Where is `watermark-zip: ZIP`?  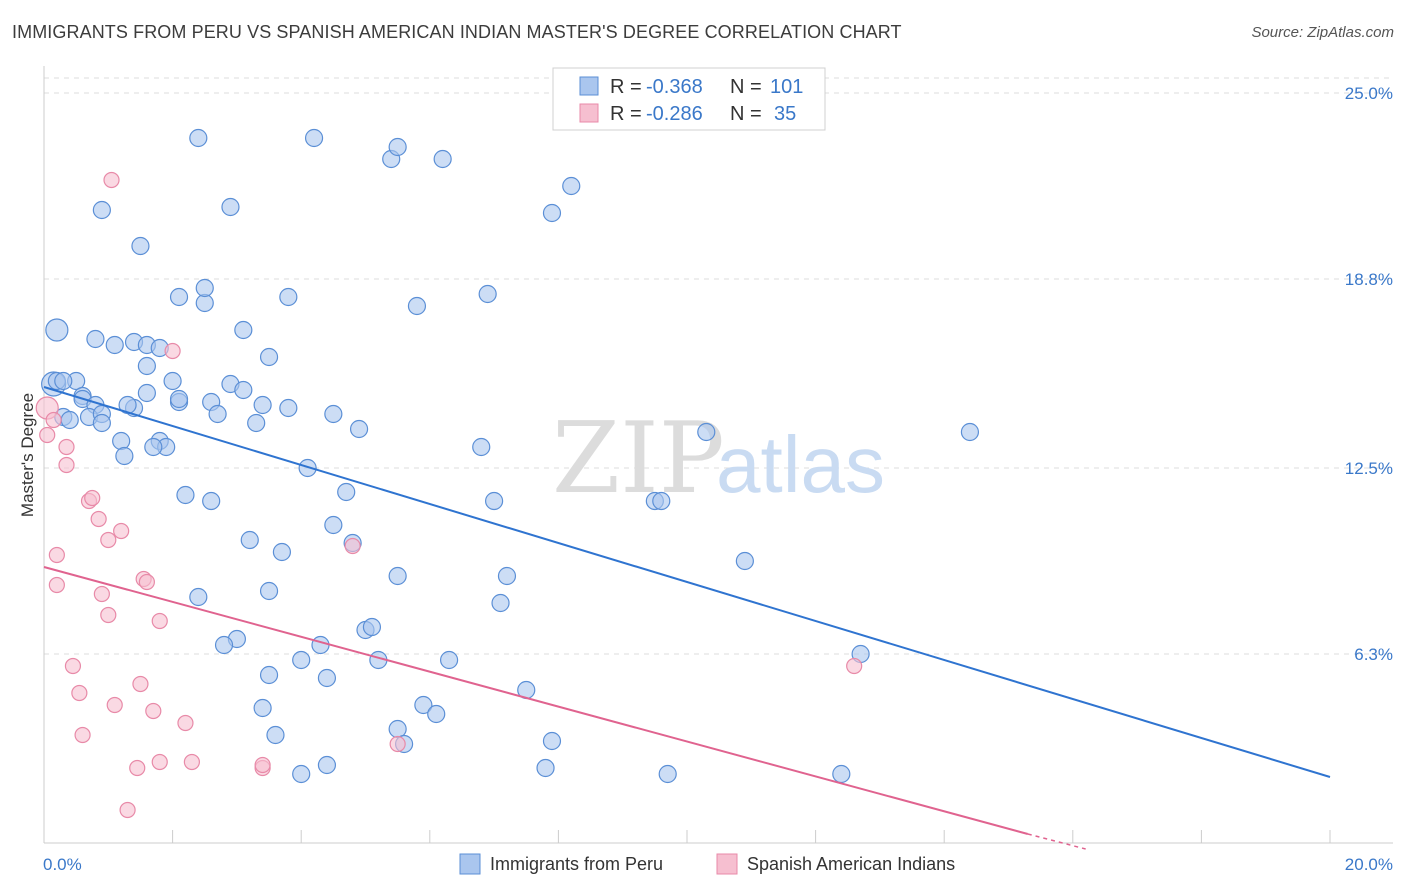 watermark-zip: ZIP is located at coordinates (638, 459).